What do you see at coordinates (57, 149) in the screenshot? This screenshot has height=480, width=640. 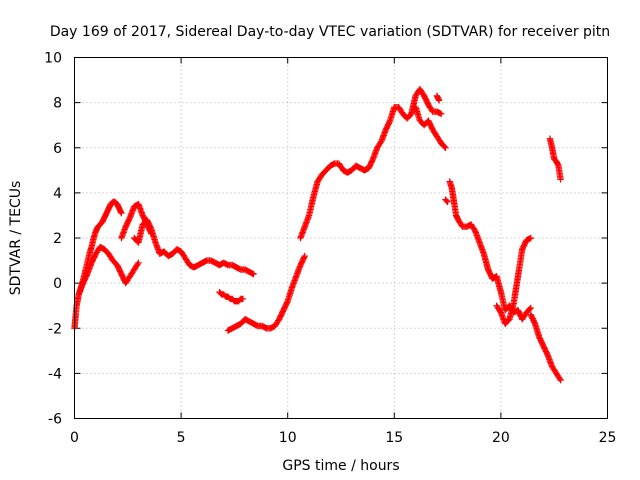 I see `y-tick-label: 6` at bounding box center [57, 149].